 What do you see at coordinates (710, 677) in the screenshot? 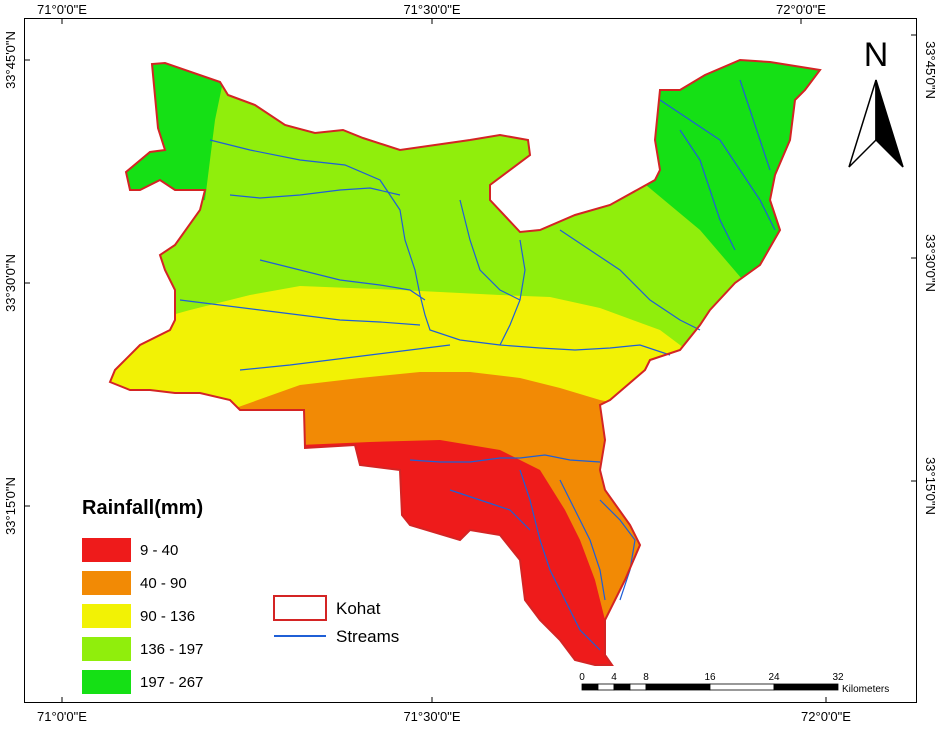
I see `scale-tick-label: 16` at bounding box center [710, 677].